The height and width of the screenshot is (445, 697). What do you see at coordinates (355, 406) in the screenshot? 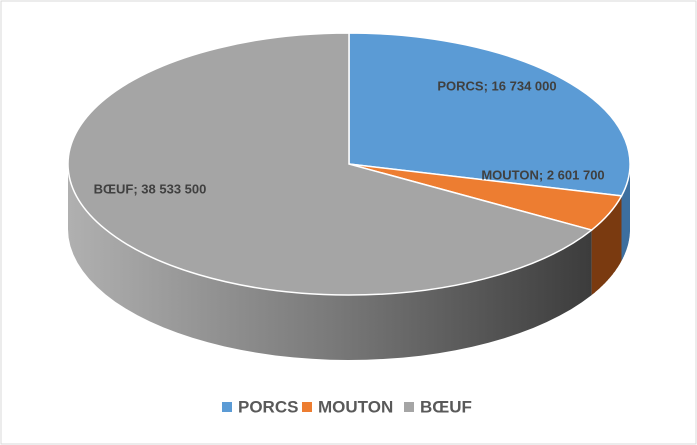
I see `legend-label: MOUTON` at bounding box center [355, 406].